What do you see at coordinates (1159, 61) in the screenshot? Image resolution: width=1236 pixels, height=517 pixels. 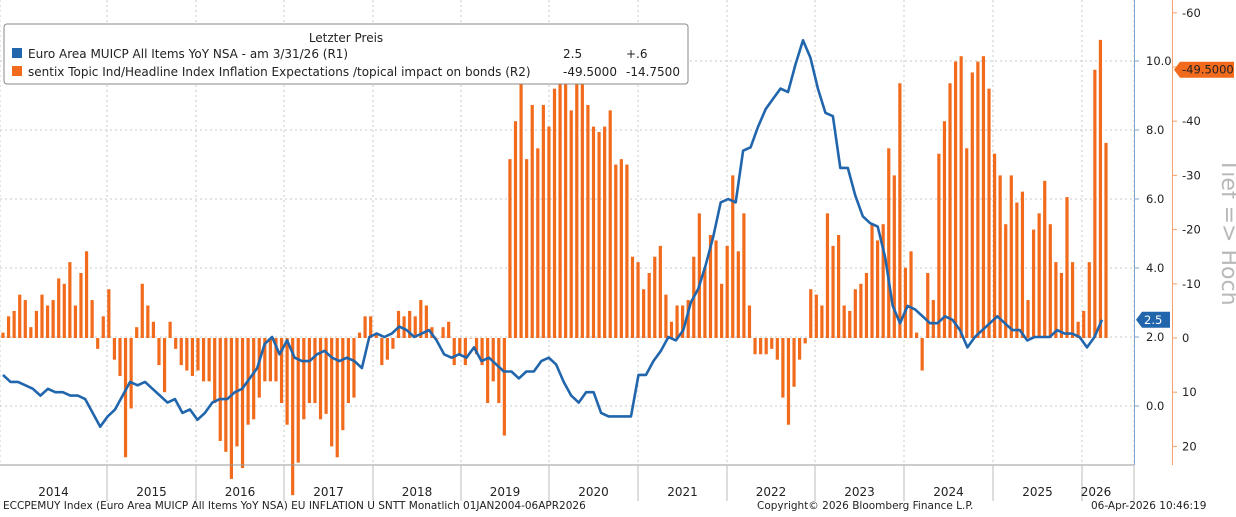 I see `r1-tick-label: 10.0` at bounding box center [1159, 61].